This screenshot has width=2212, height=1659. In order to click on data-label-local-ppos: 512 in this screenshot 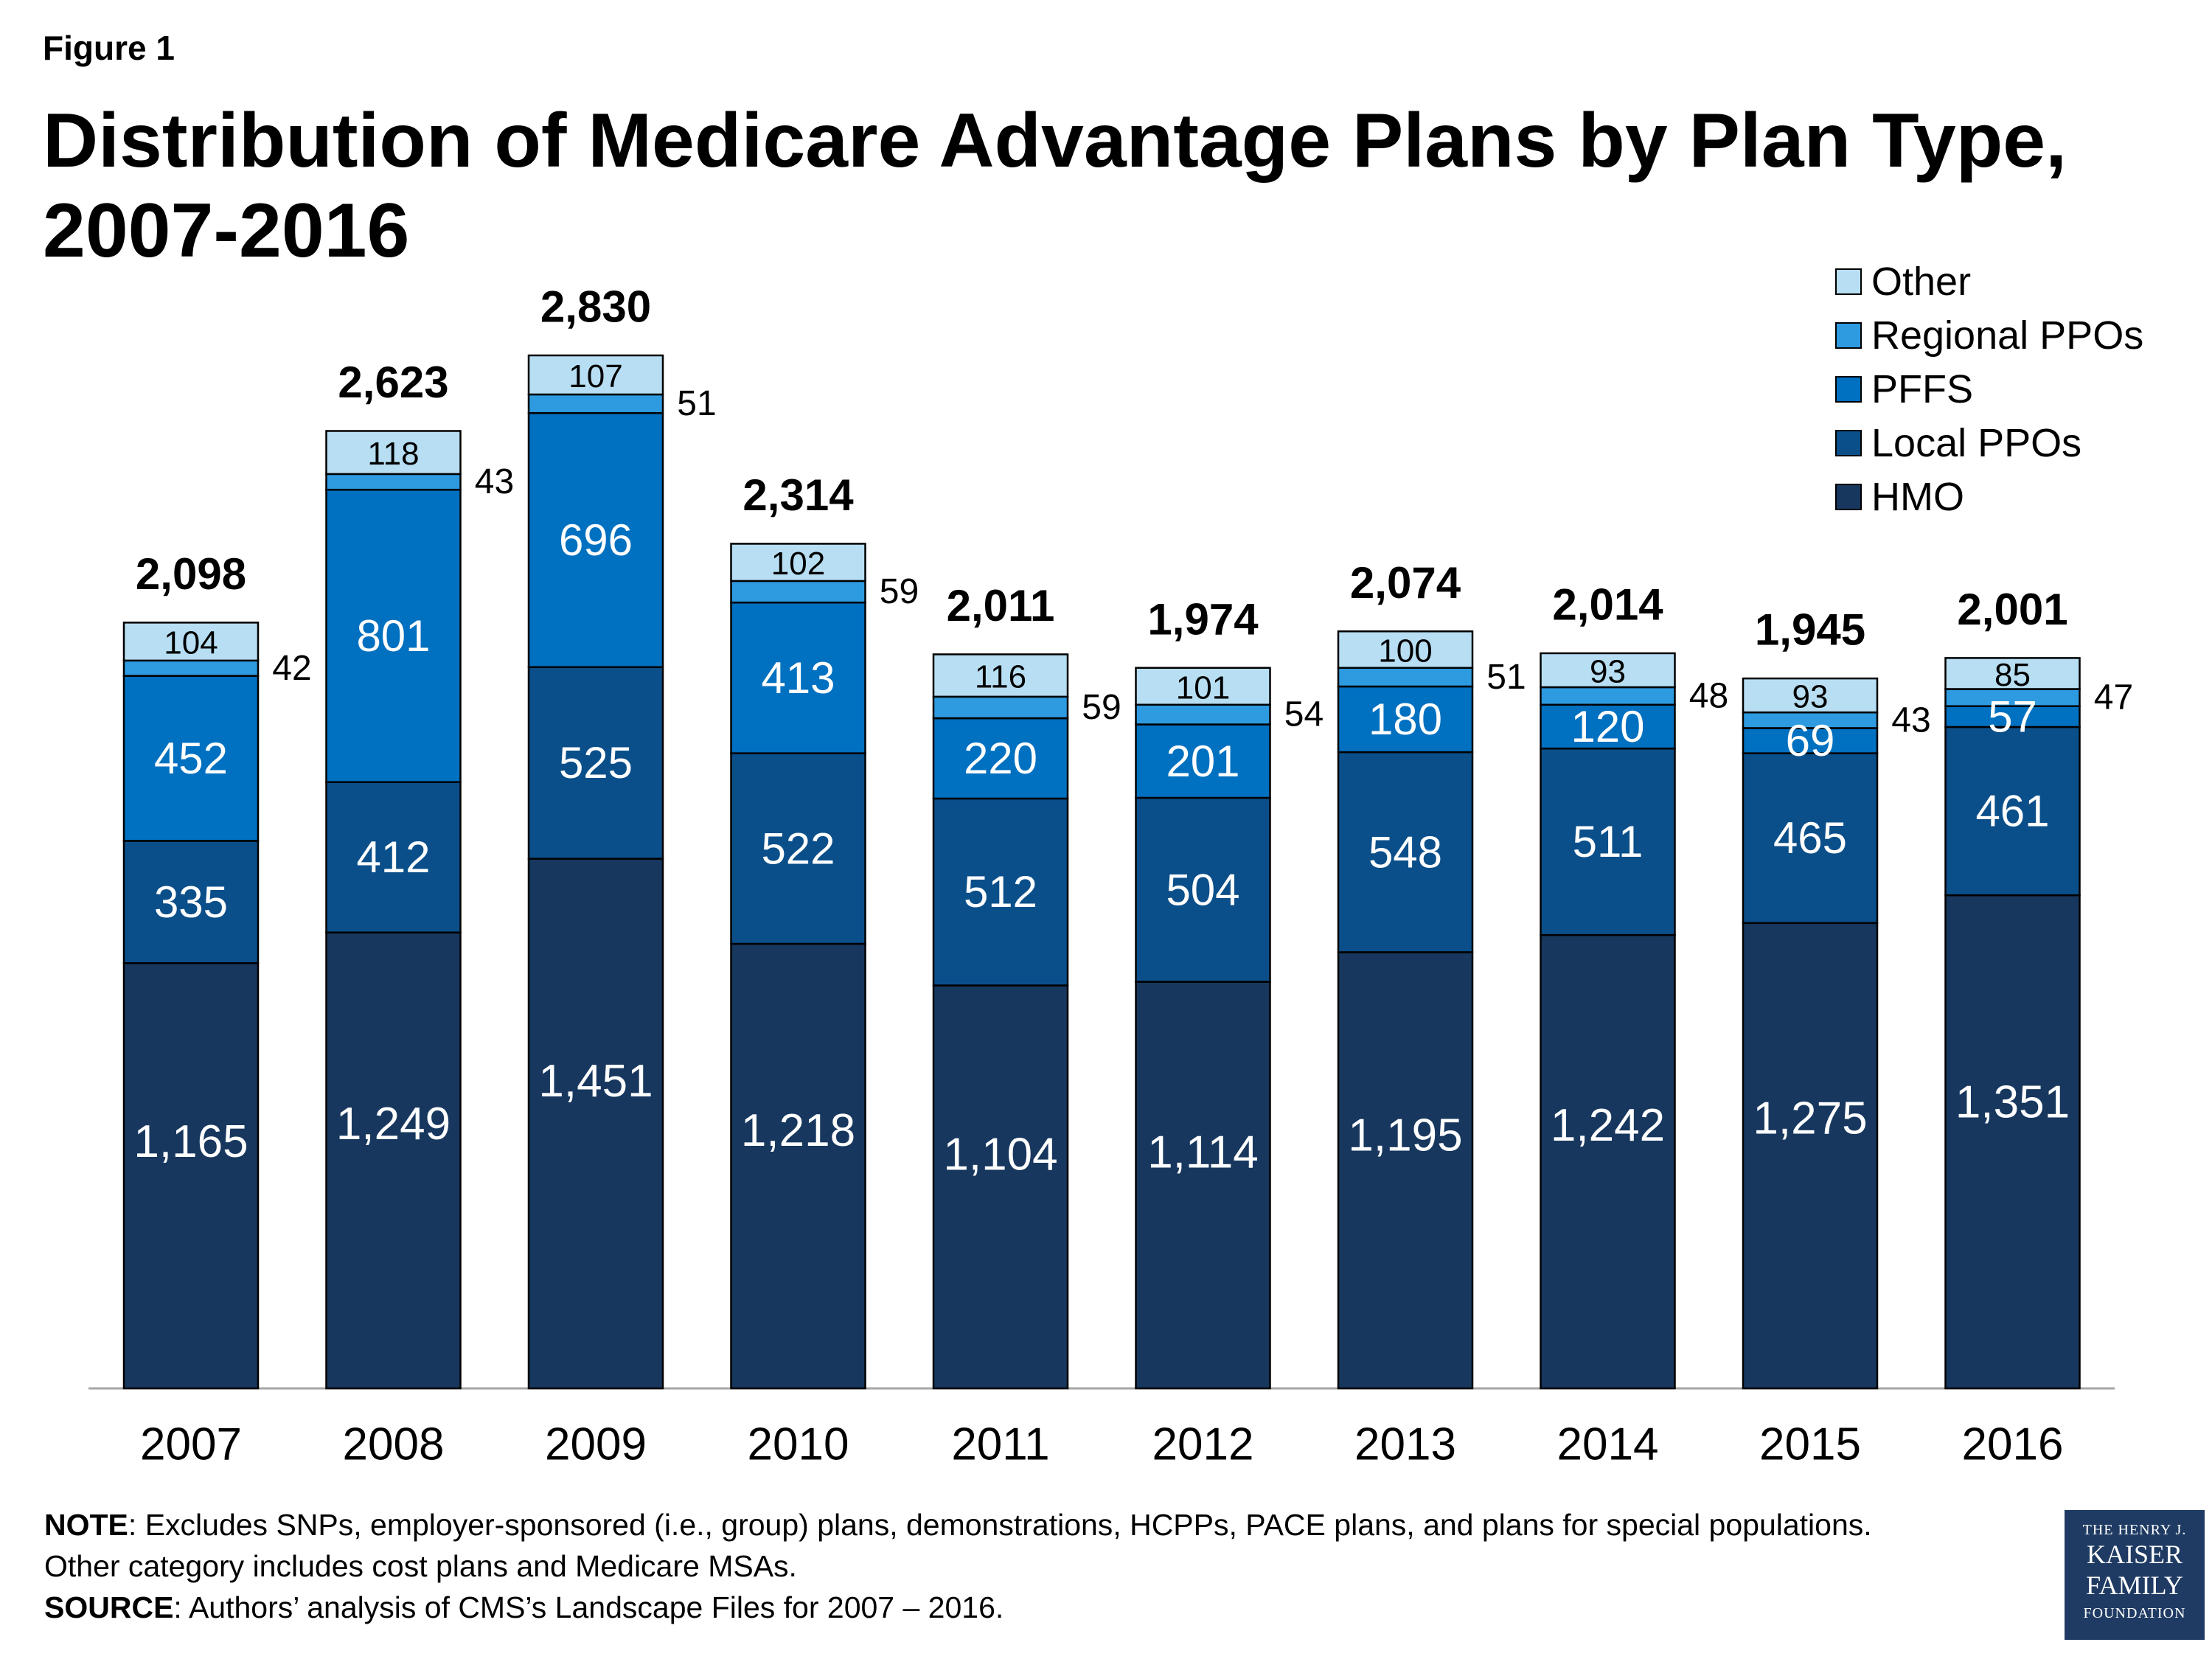, I will do `click(1000, 892)`.